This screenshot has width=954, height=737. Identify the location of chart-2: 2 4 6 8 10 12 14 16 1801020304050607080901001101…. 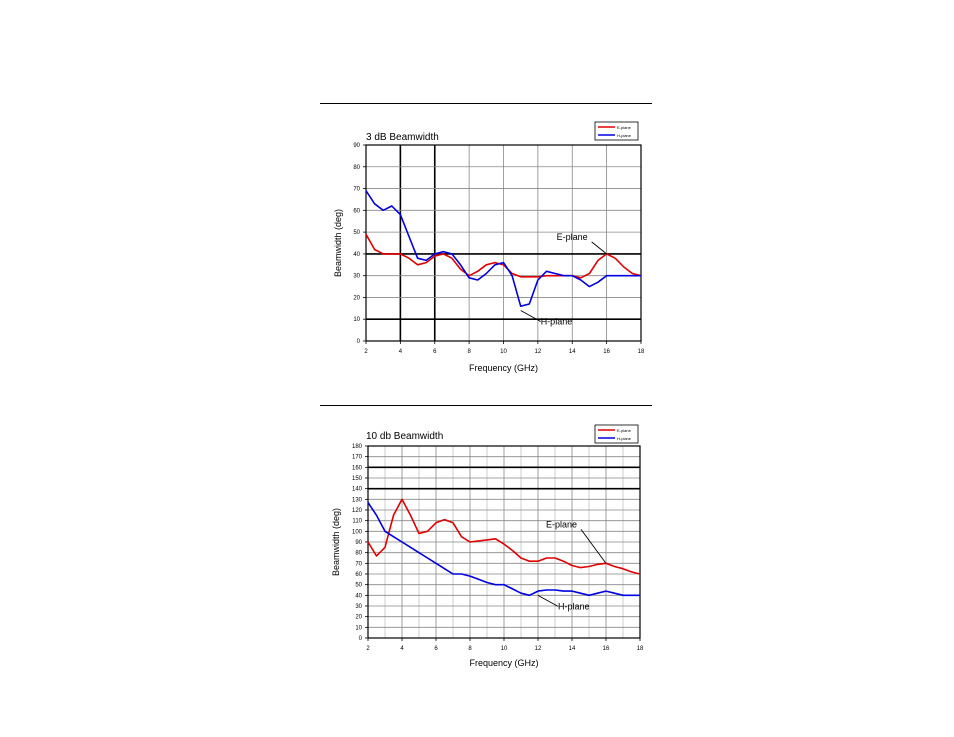
(487, 546).